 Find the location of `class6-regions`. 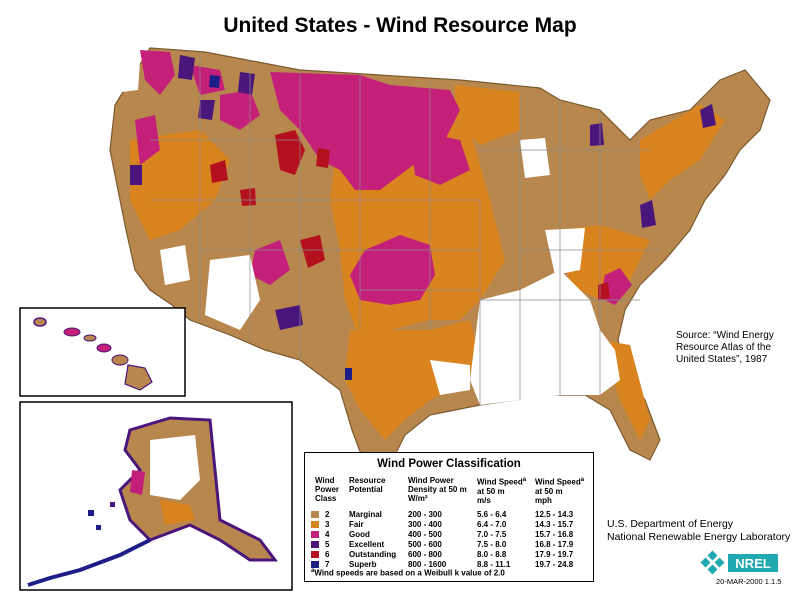

class6-regions is located at coordinates (410, 215).